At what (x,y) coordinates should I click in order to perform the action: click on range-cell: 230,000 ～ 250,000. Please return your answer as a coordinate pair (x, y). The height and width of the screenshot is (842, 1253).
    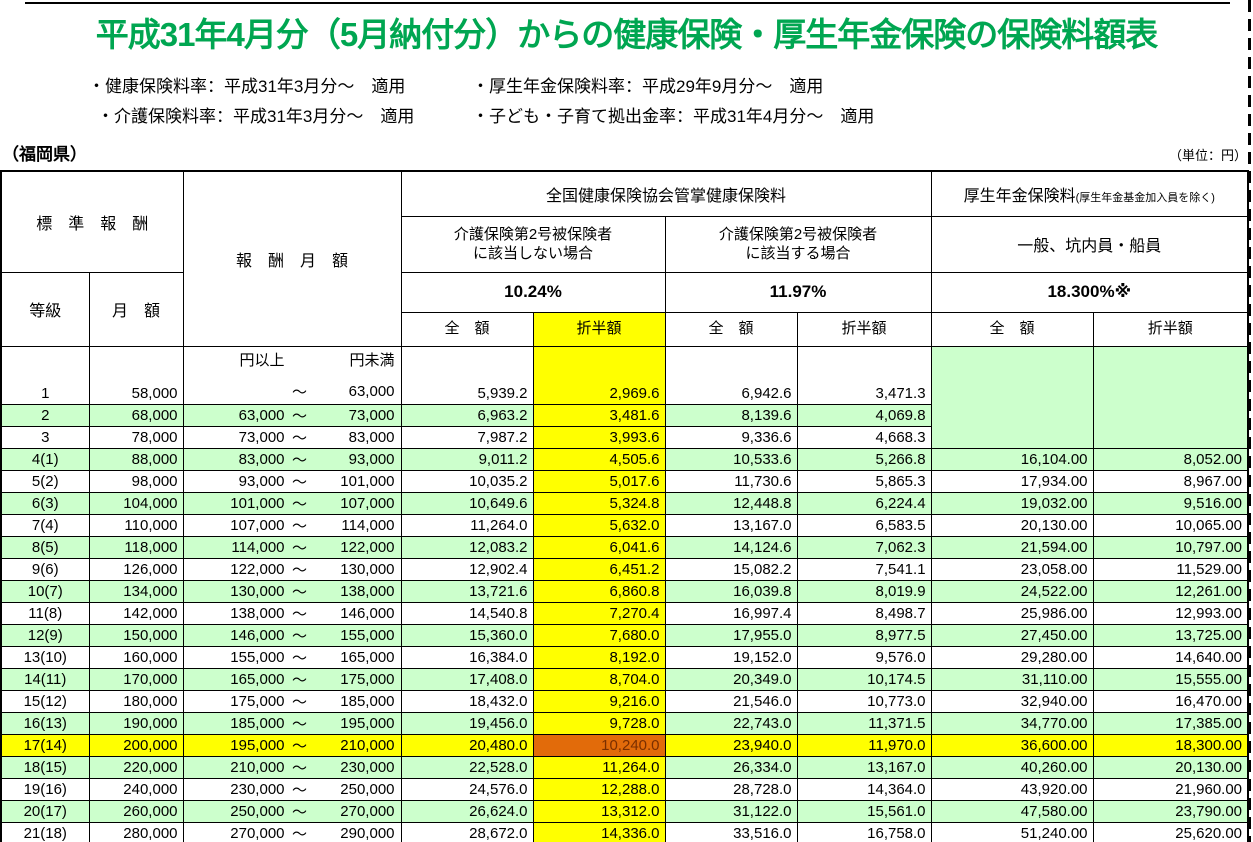
    Looking at the image, I should click on (292, 789).